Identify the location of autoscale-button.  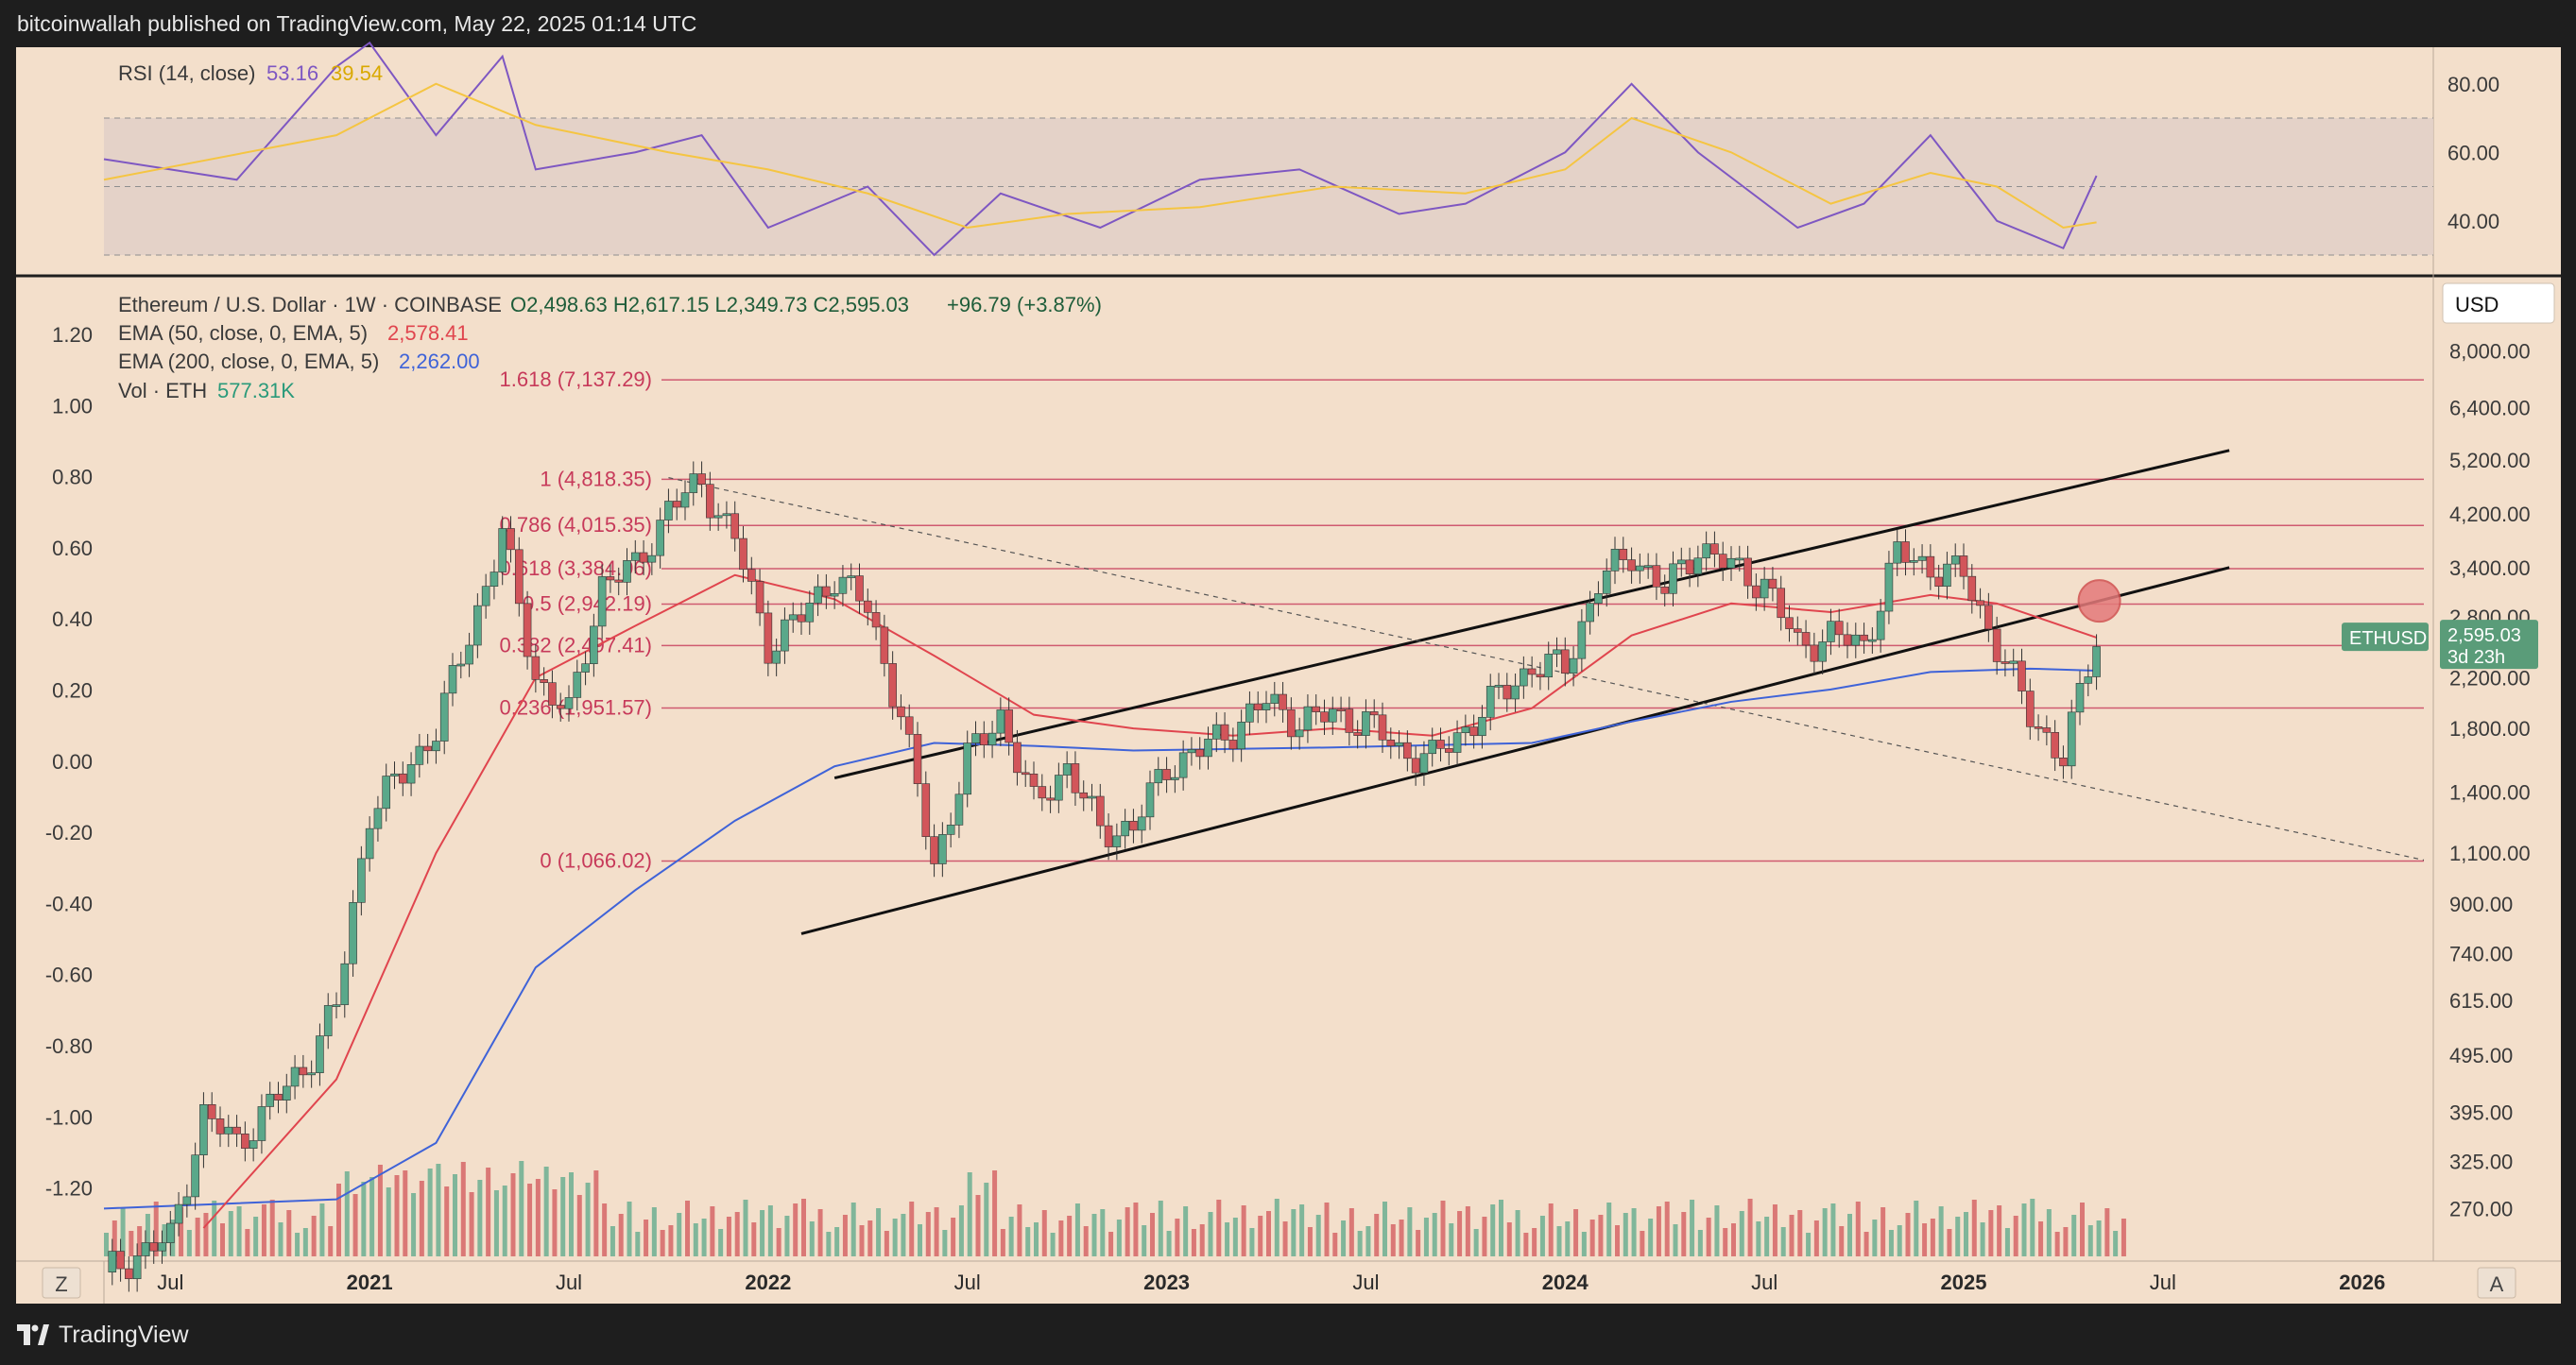
(2496, 1283).